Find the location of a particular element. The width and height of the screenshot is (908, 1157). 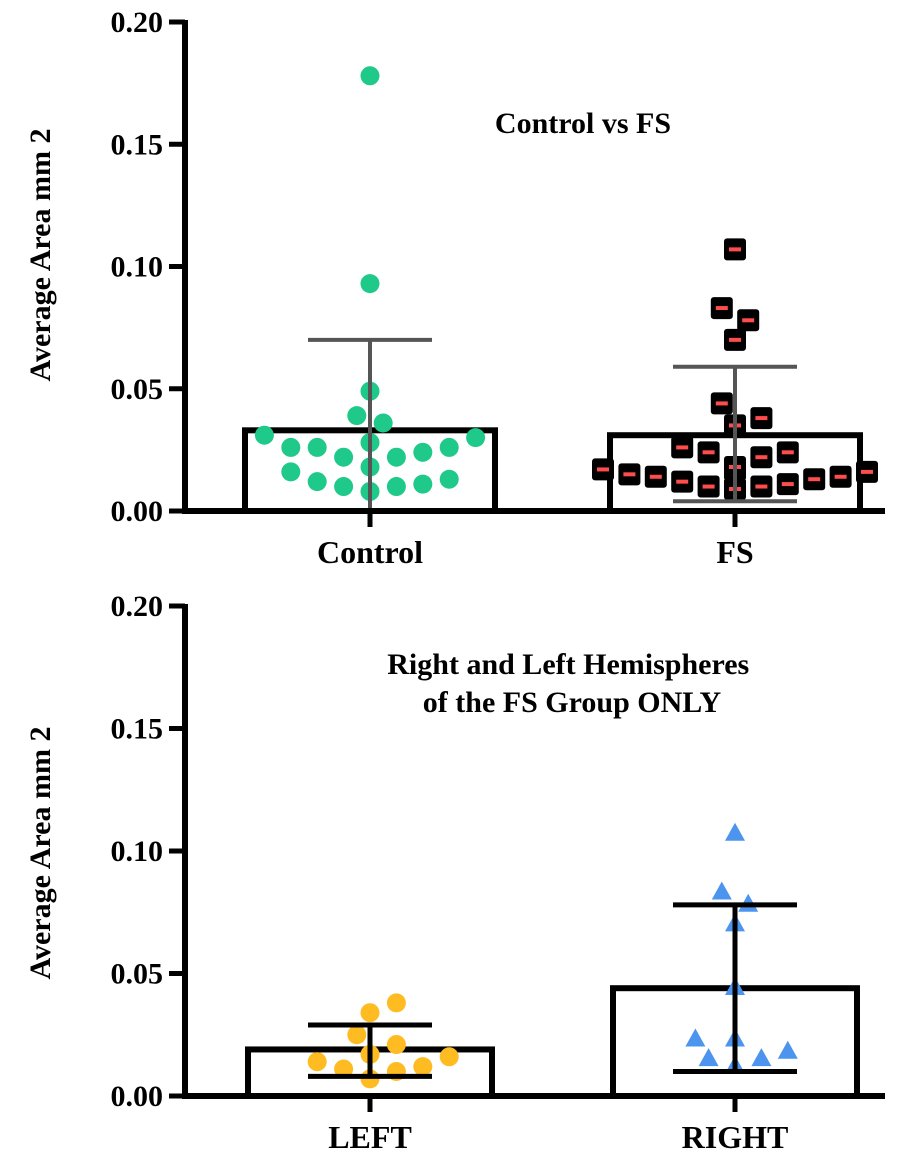

chart-title: Control vs FS is located at coordinates (583, 123).